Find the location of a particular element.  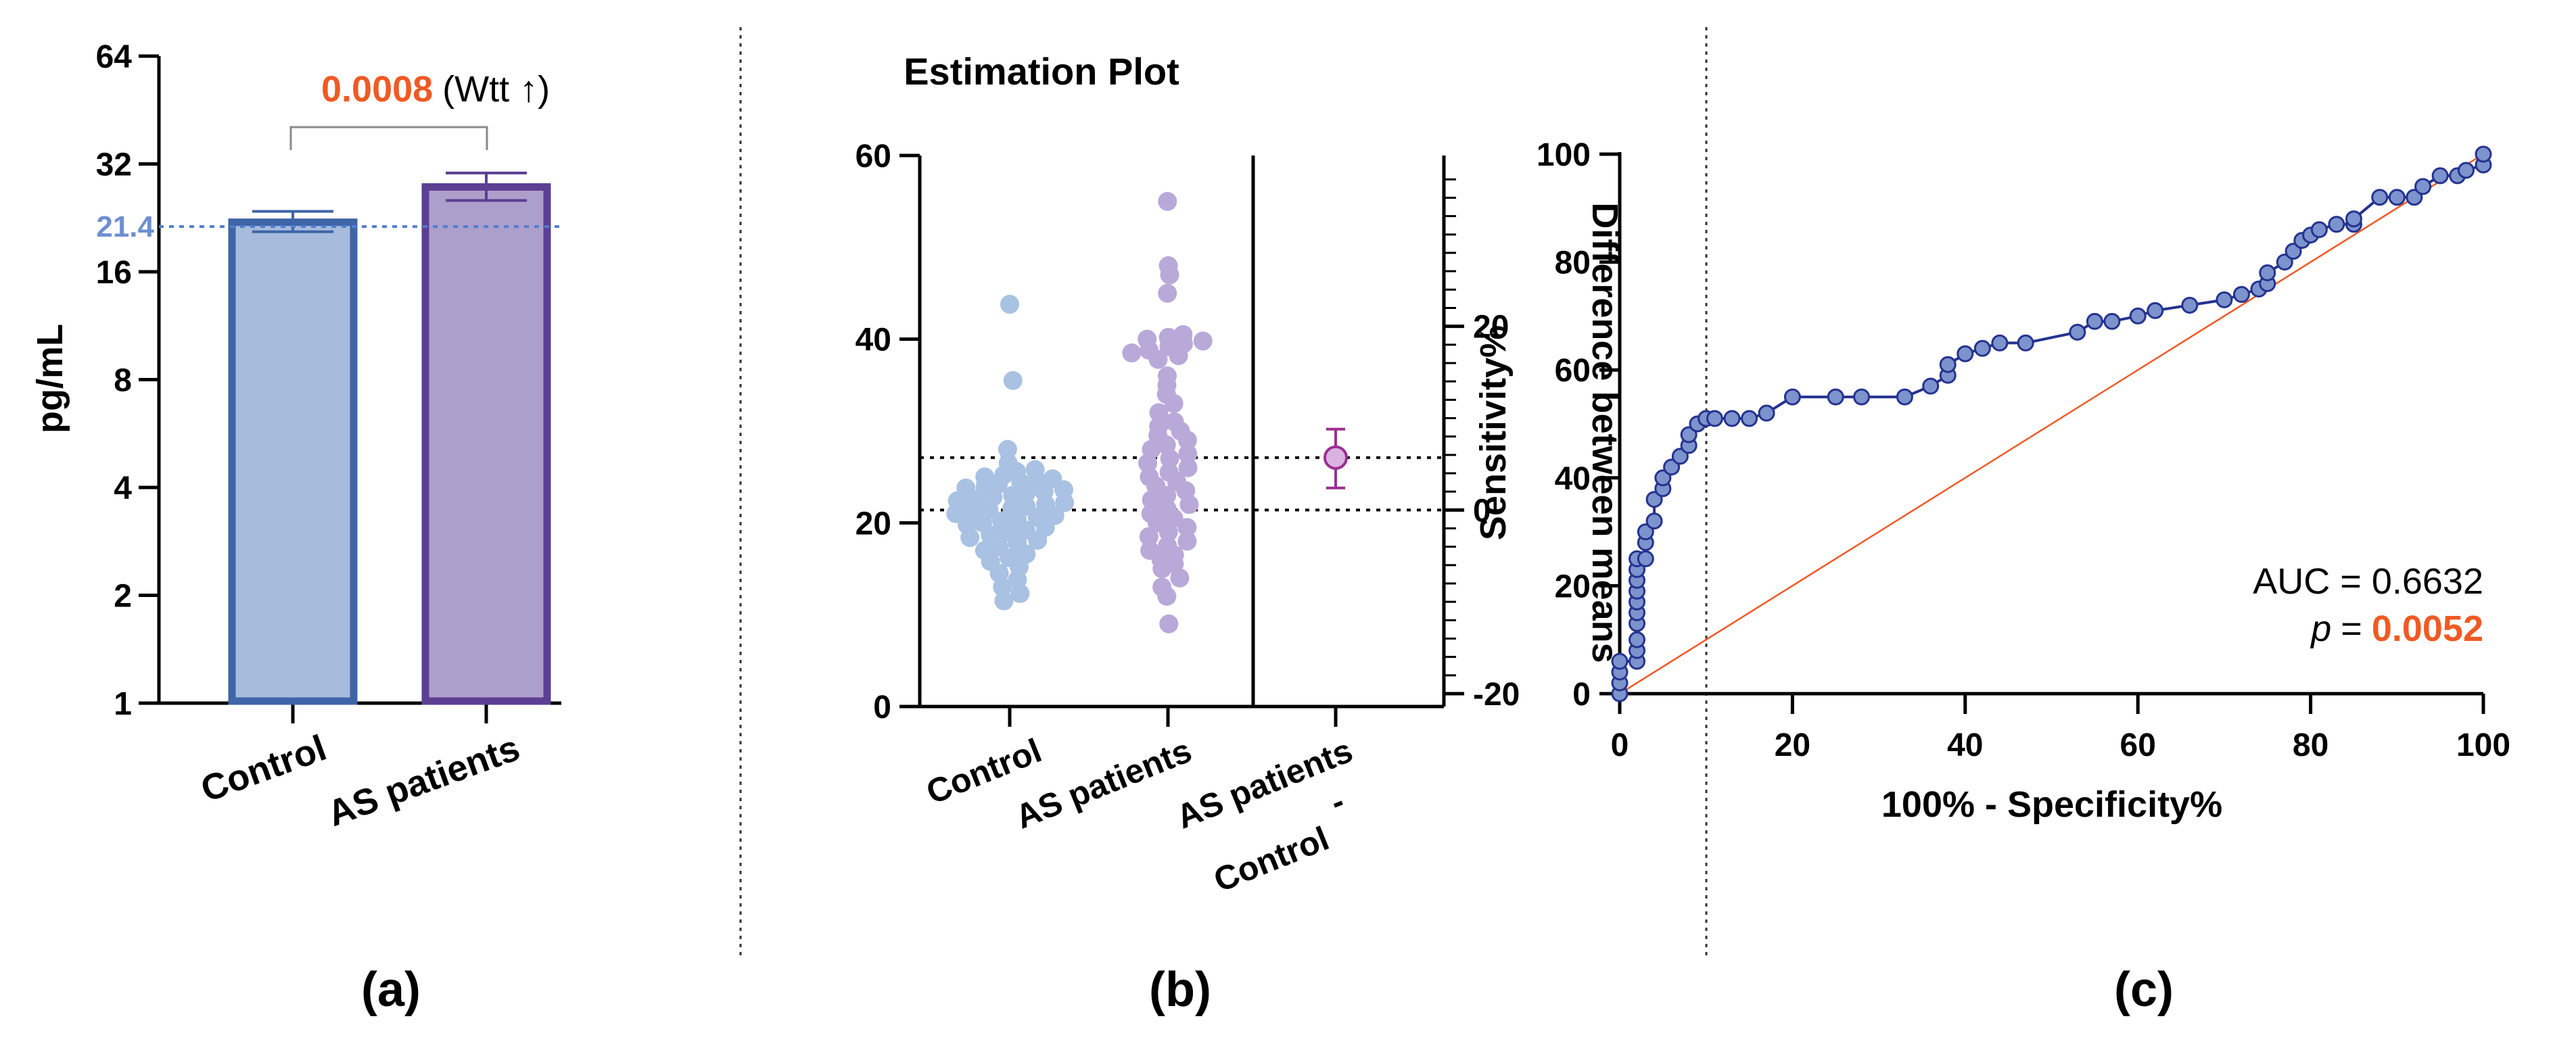

mean-difference-point is located at coordinates (1336, 458).